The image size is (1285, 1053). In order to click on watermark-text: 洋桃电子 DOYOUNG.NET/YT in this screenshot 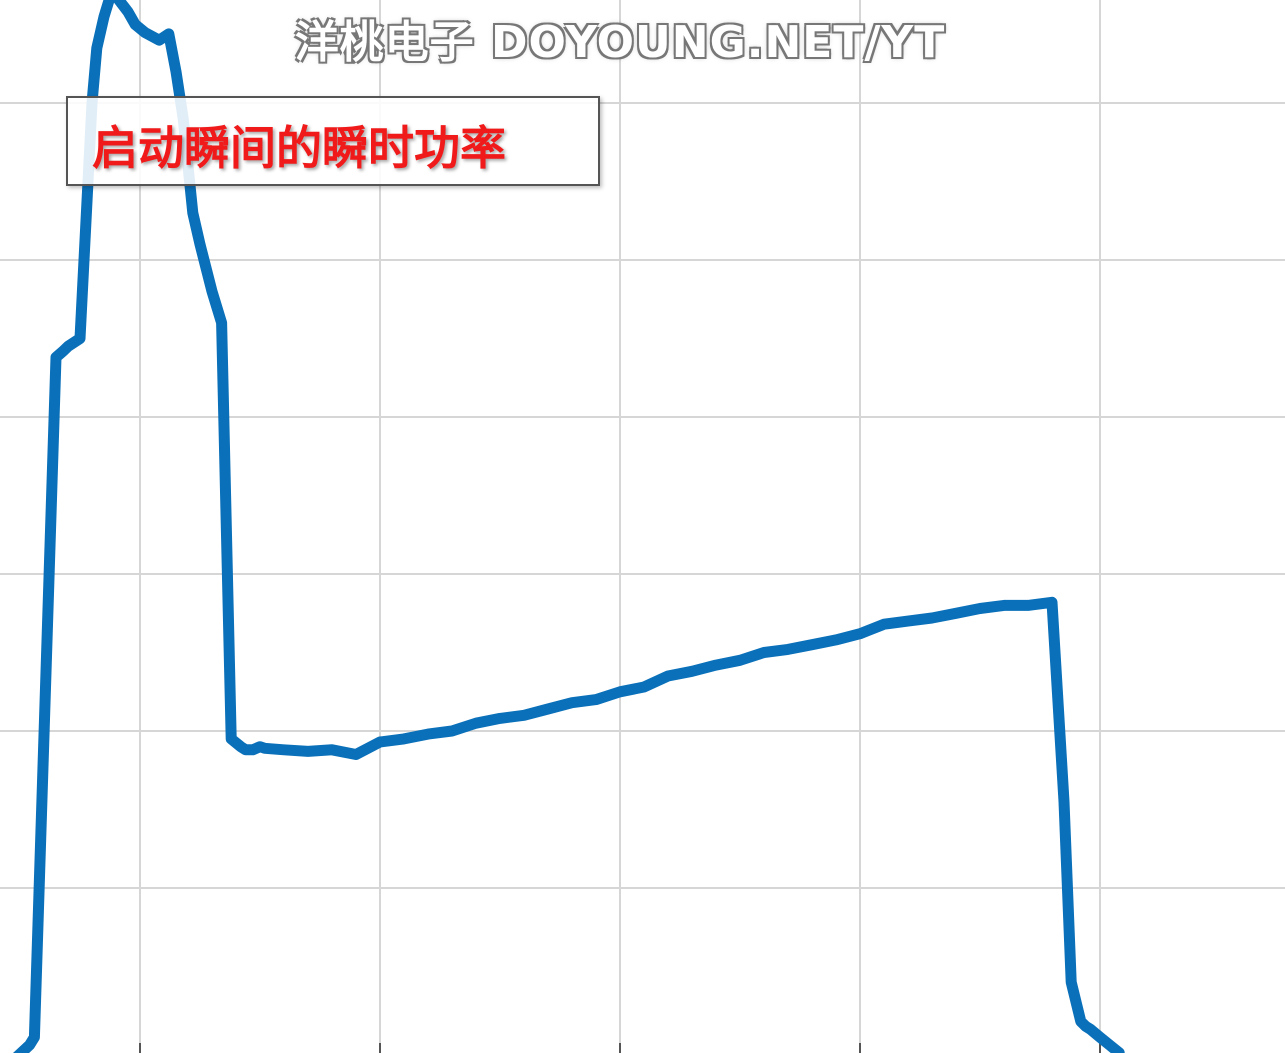, I will do `click(620, 42)`.